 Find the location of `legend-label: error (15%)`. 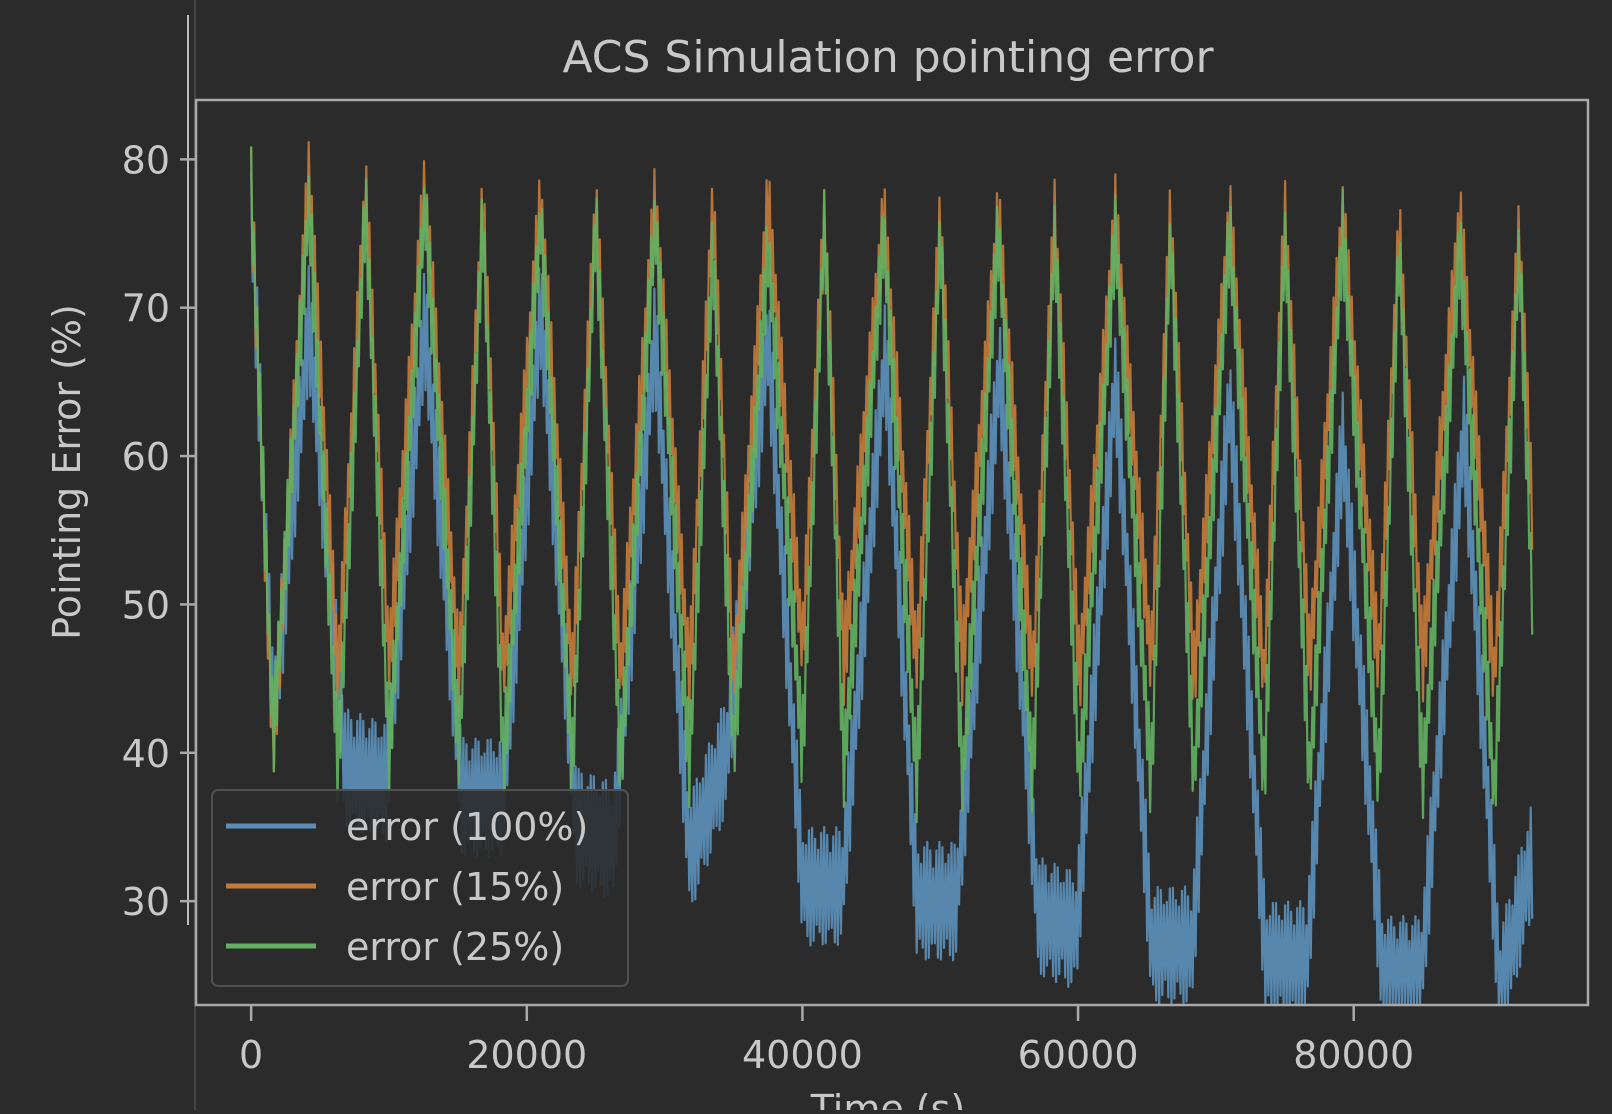

legend-label: error (15%) is located at coordinates (455, 887).